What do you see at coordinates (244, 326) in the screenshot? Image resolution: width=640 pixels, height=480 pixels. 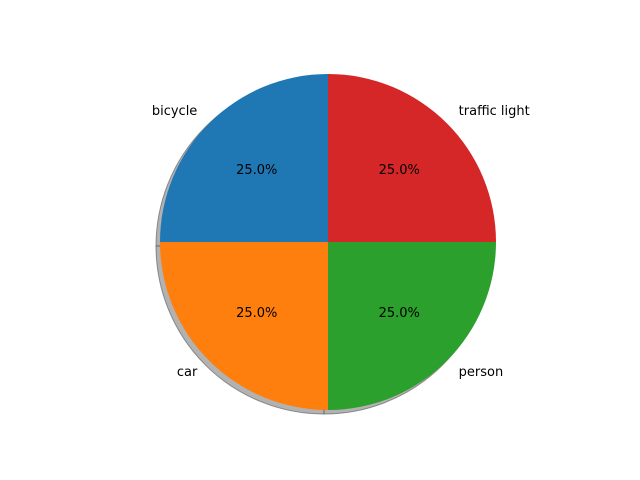 I see `pie-slice-car` at bounding box center [244, 326].